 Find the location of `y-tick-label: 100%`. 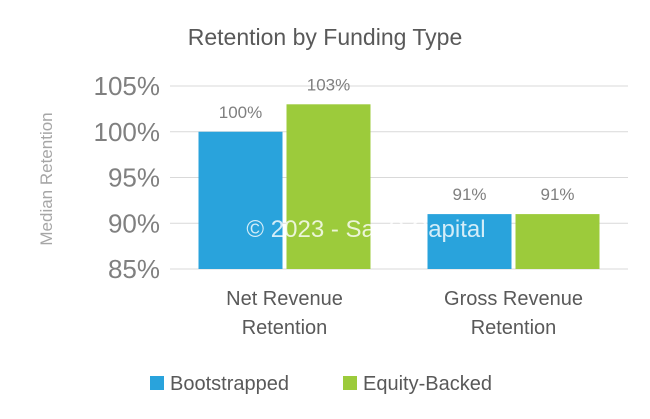

y-tick-label: 100% is located at coordinates (127, 132).